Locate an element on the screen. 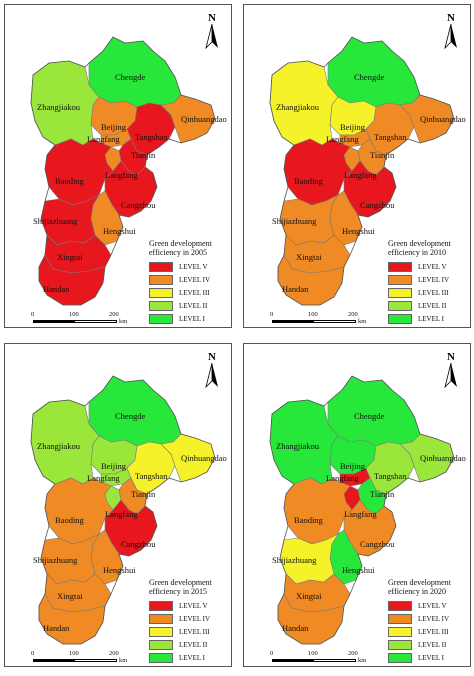 The image size is (474, 676). city-label-hengshui: Hengshui is located at coordinates (119, 570).